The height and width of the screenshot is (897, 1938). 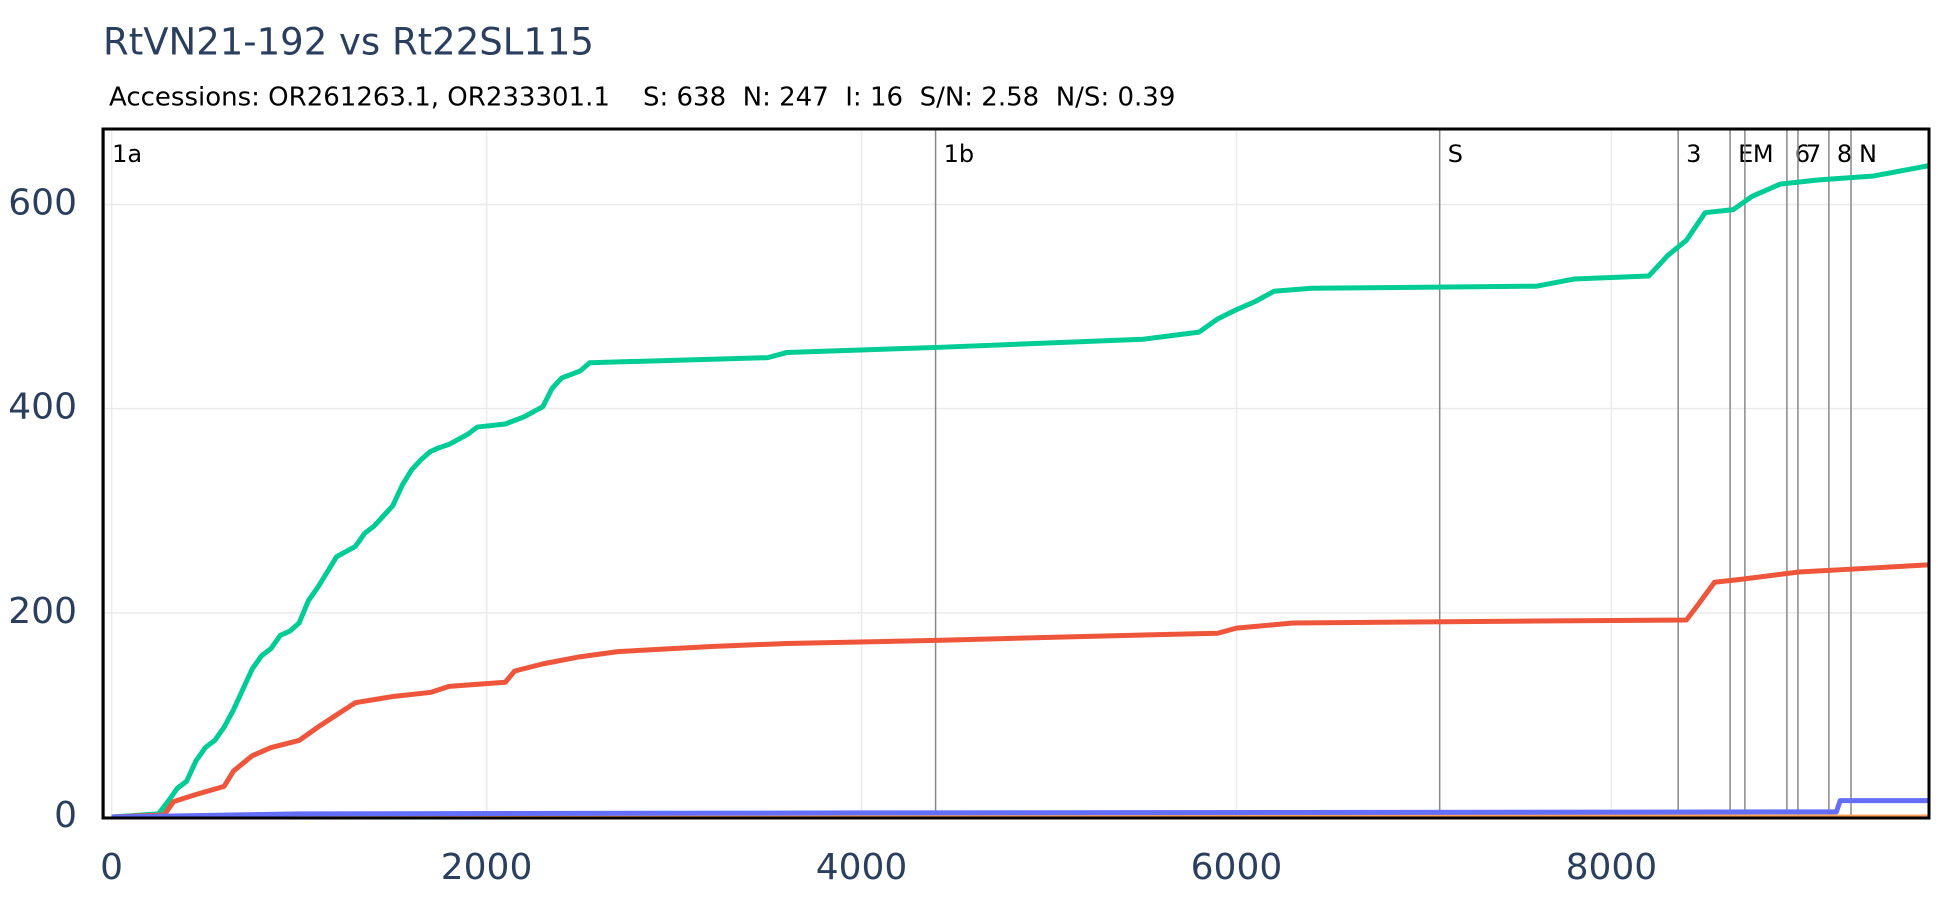 What do you see at coordinates (1802, 154) in the screenshot?
I see `region-label: 6` at bounding box center [1802, 154].